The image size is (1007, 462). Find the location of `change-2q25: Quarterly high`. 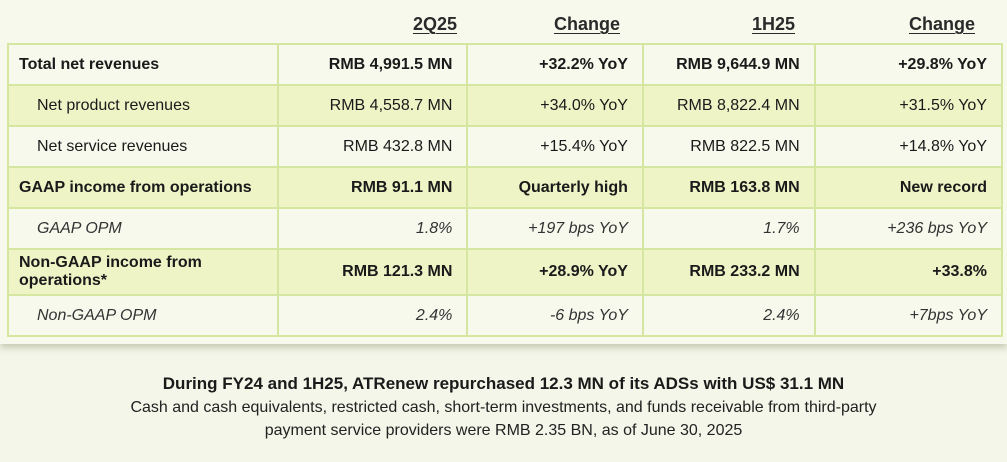

change-2q25: Quarterly high is located at coordinates (555, 187).